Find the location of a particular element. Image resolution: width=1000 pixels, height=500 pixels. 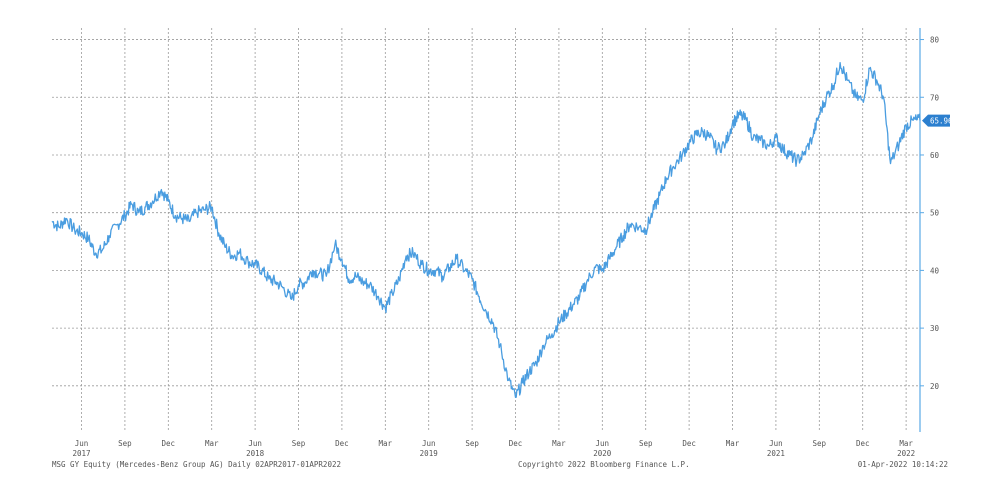

x-year-label: 2019 is located at coordinates (429, 453).